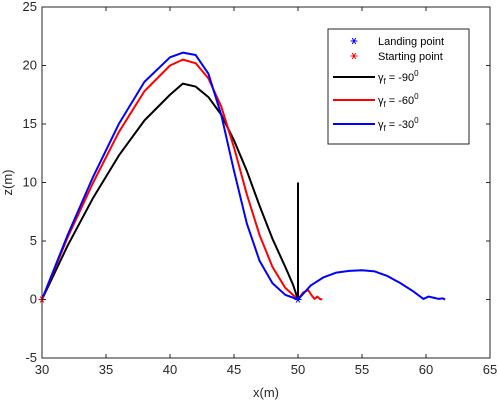 This screenshot has width=498, height=404. What do you see at coordinates (33, 240) in the screenshot?
I see `y-tick-label: 5` at bounding box center [33, 240].